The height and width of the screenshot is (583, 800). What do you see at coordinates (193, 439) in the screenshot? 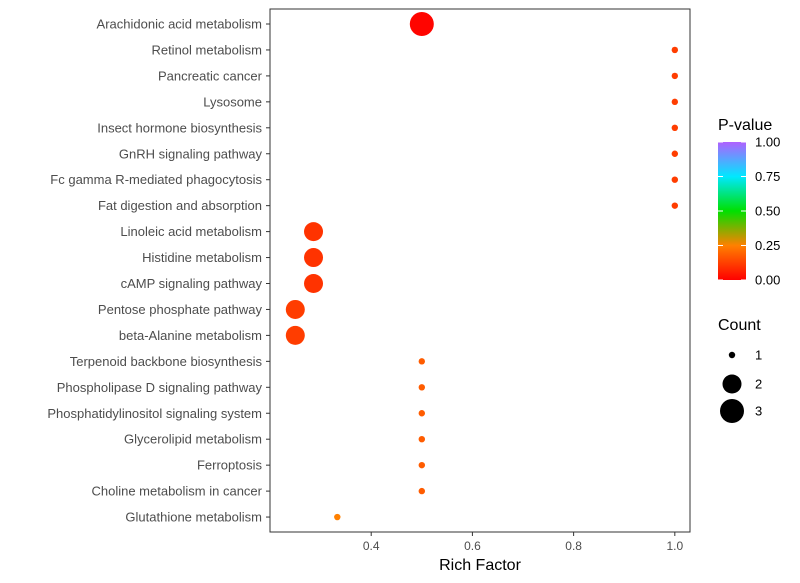
I see `y-tick-label: Glycerolipid metabolism` at bounding box center [193, 439].